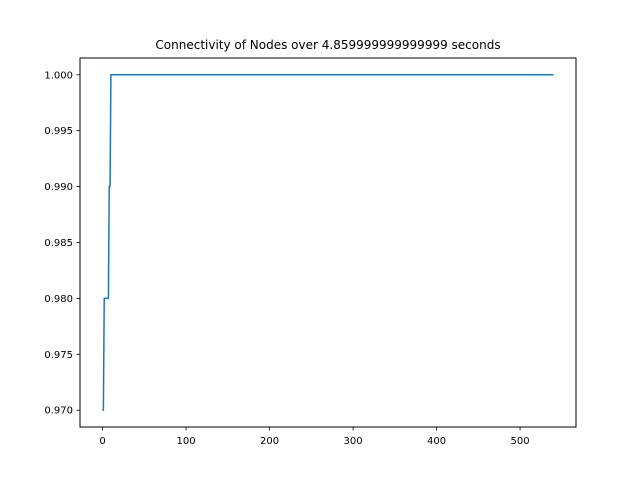  Describe the element at coordinates (58, 411) in the screenshot. I see `y-tick-label: 0.970` at that location.